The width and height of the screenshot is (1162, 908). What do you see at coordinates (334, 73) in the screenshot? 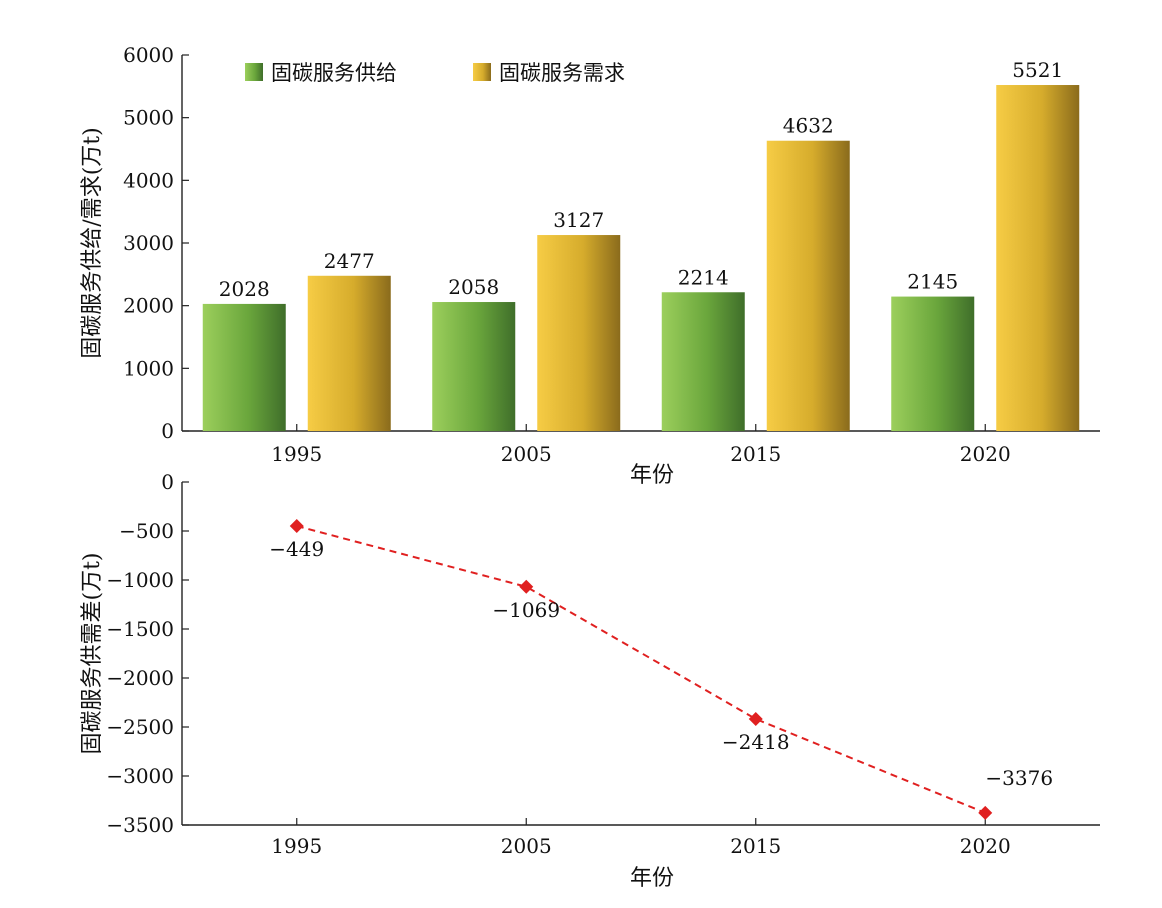
I see `legend-label: 固碳服务供给` at bounding box center [334, 73].